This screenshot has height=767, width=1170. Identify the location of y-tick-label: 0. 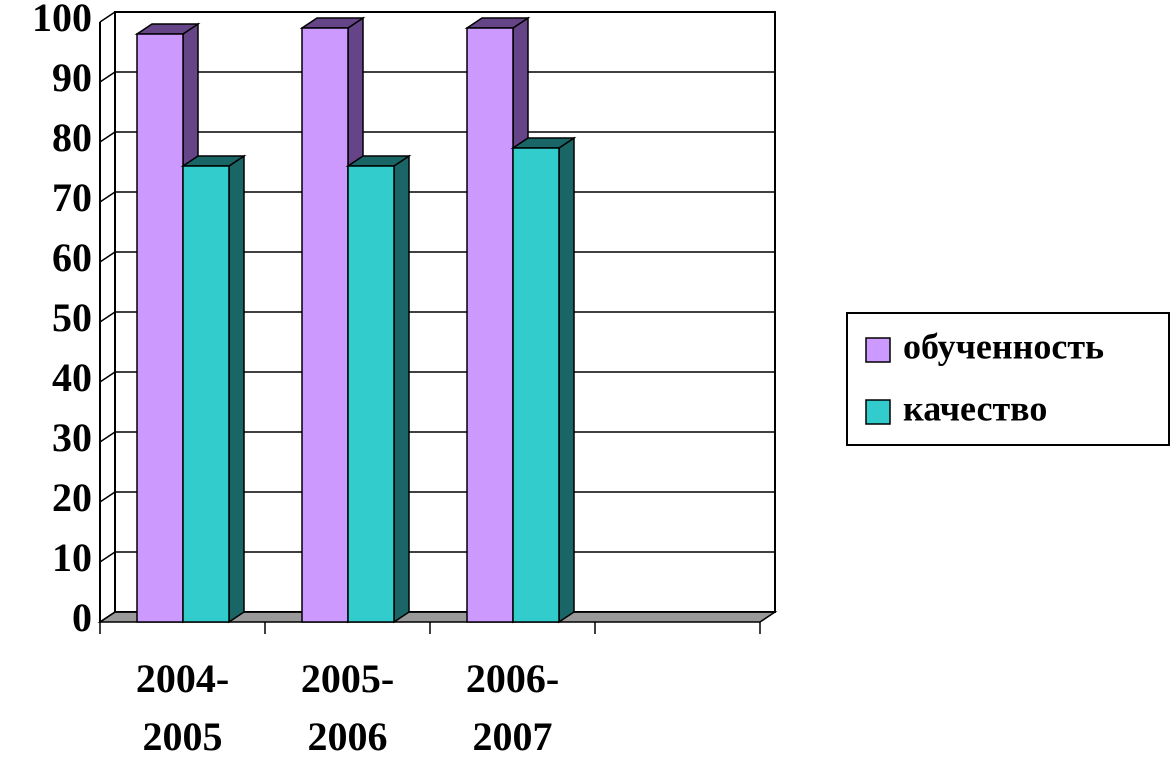
(82, 617).